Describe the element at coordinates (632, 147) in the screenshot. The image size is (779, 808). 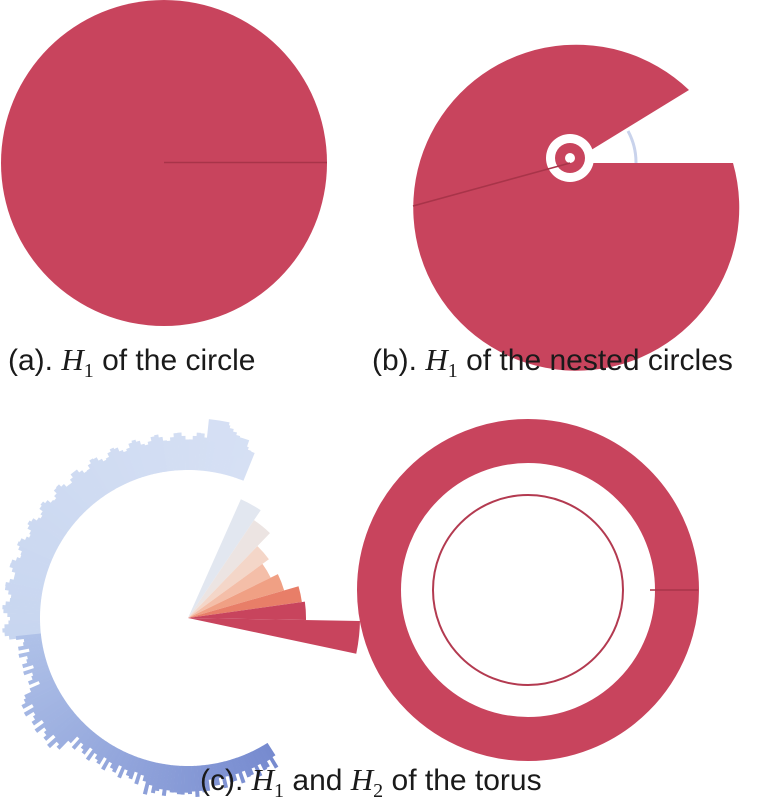
I see `thin-outer-arc` at that location.